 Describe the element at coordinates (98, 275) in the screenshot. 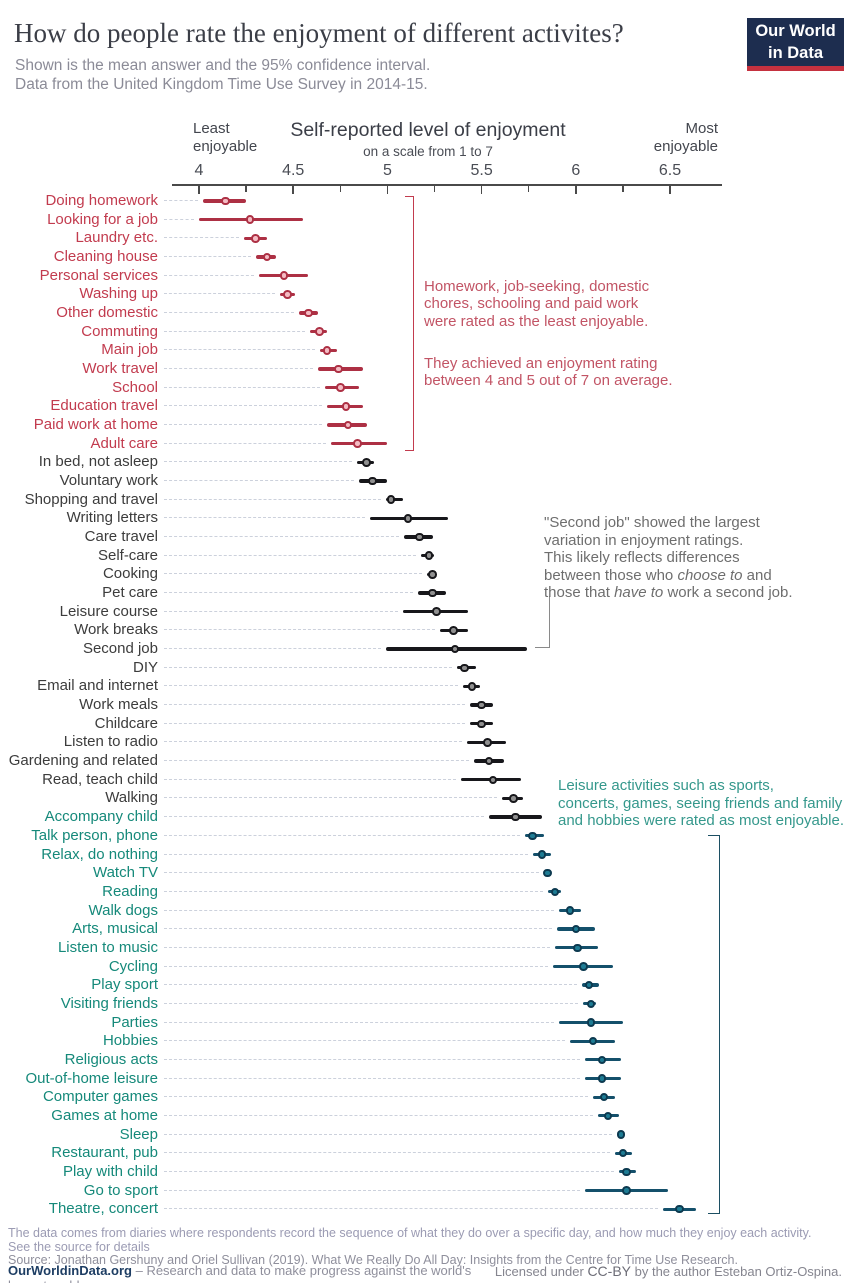

I see `activity-label: Personal services` at that location.